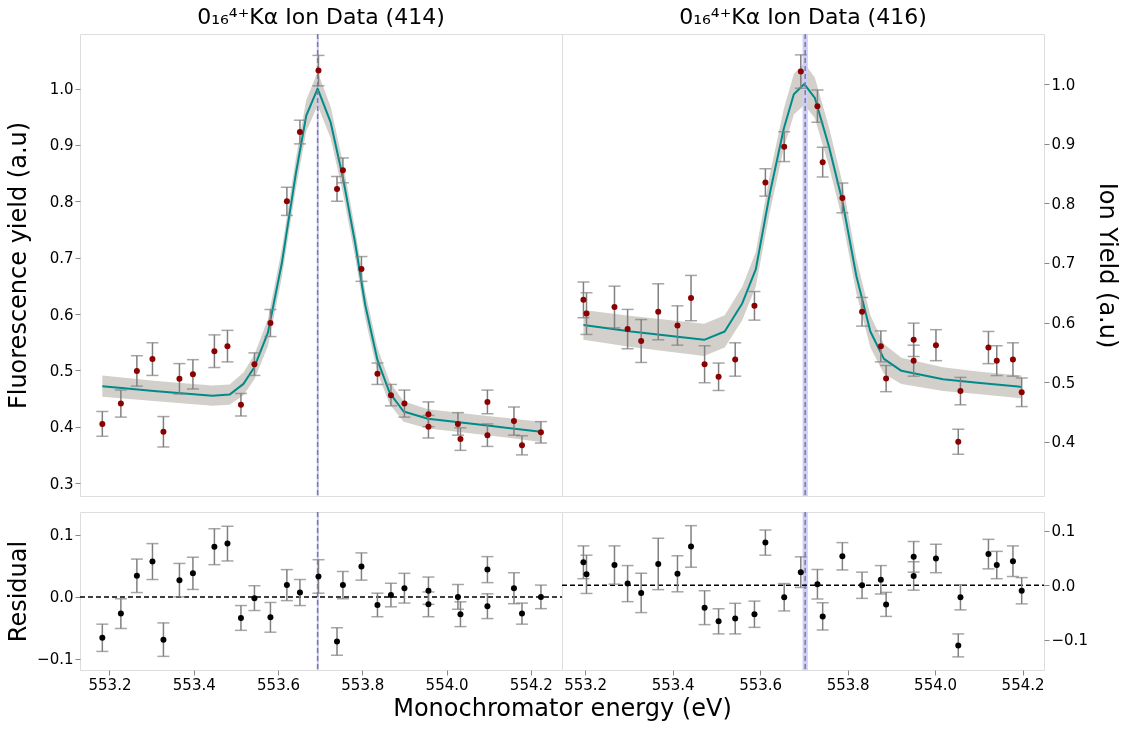 The image size is (1138, 740). Describe the element at coordinates (17, 591) in the screenshot. I see `y-axis-title: Residual` at that location.